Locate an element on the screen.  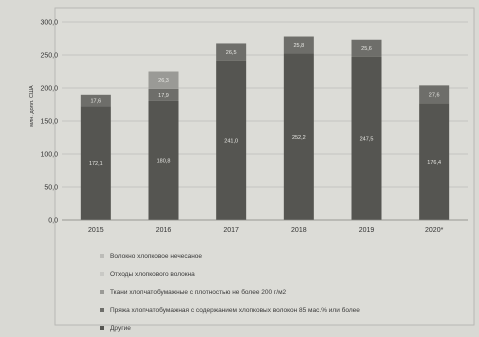
bar-data-label: 172,1 is located at coordinates (96, 164).